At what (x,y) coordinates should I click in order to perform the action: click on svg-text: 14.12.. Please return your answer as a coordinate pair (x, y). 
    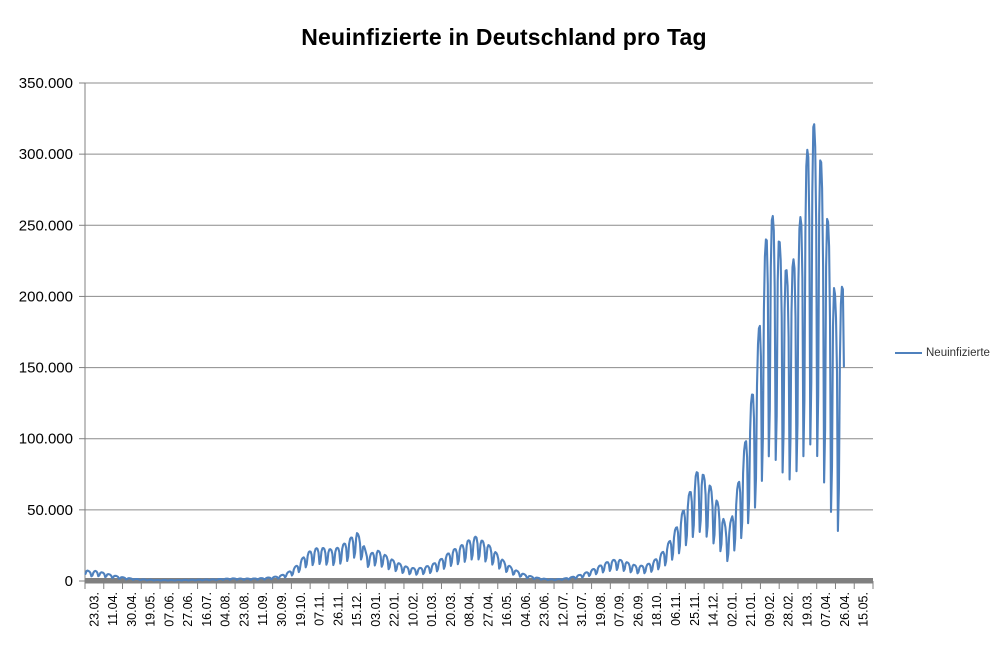
    Looking at the image, I should click on (714, 609).